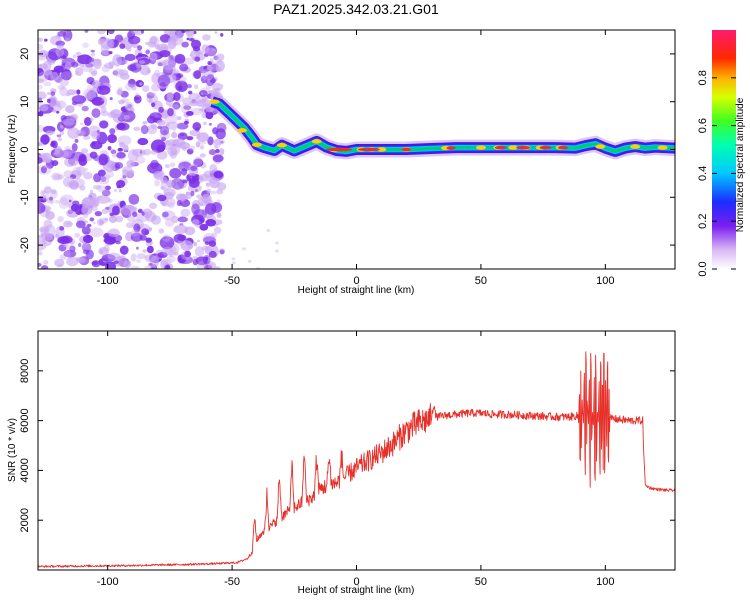 Image resolution: width=750 pixels, height=600 pixels. Describe the element at coordinates (12, 149) in the screenshot. I see `spectrogram-y-label: Frequency (Hz)` at that location.